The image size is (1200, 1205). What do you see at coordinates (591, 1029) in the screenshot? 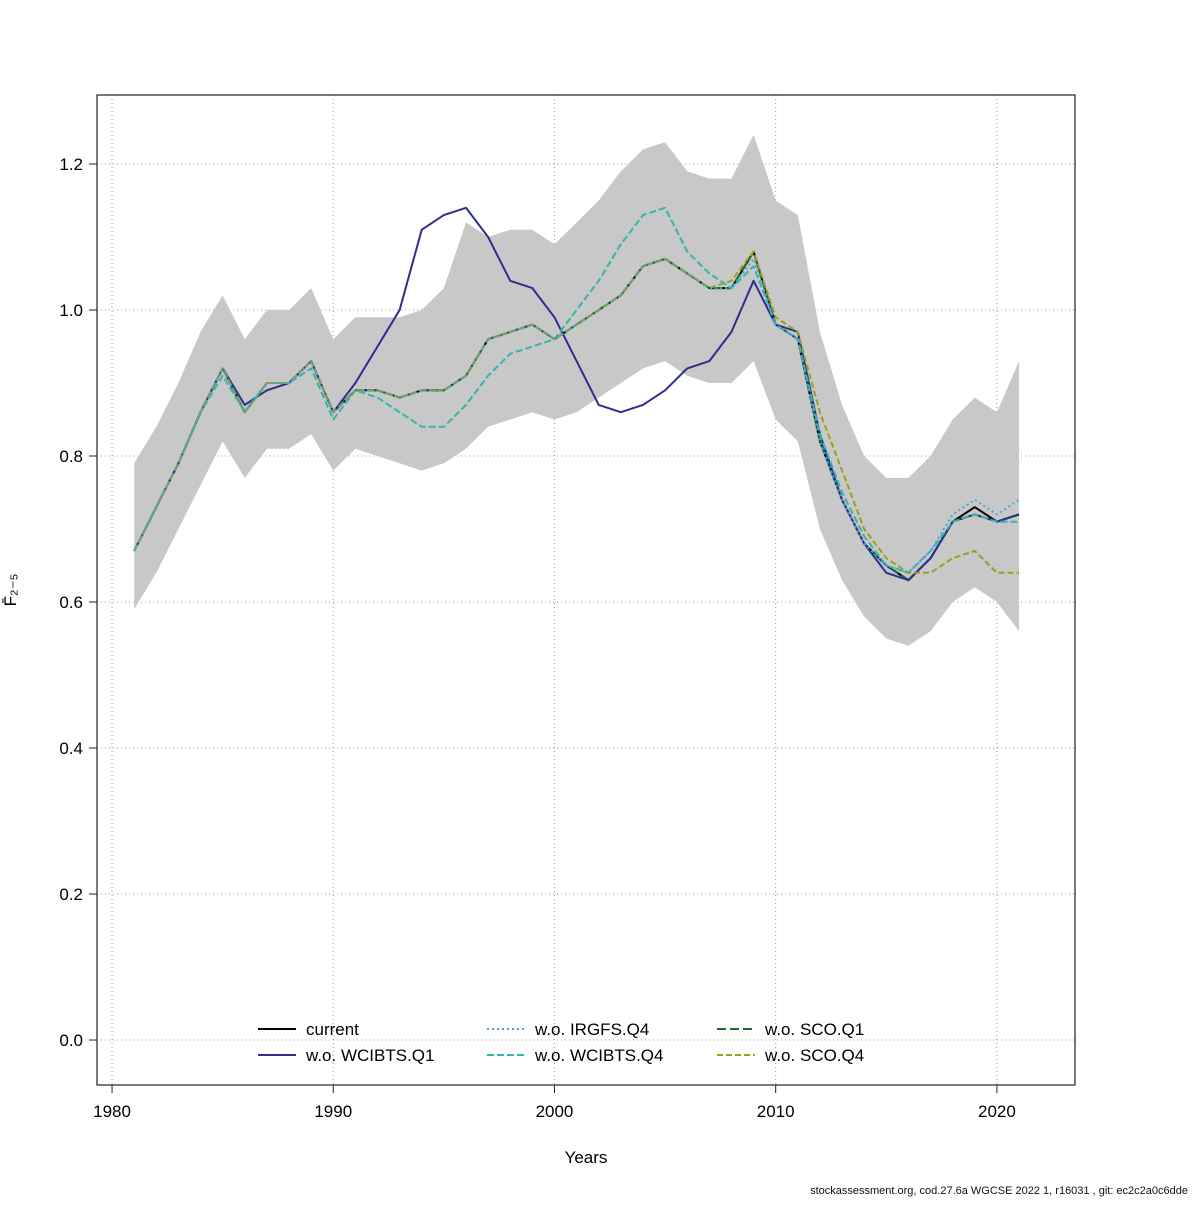
I see `legend-label-w-o-irgfs-q4: w.o. IRGFS.Q4` at bounding box center [591, 1029].